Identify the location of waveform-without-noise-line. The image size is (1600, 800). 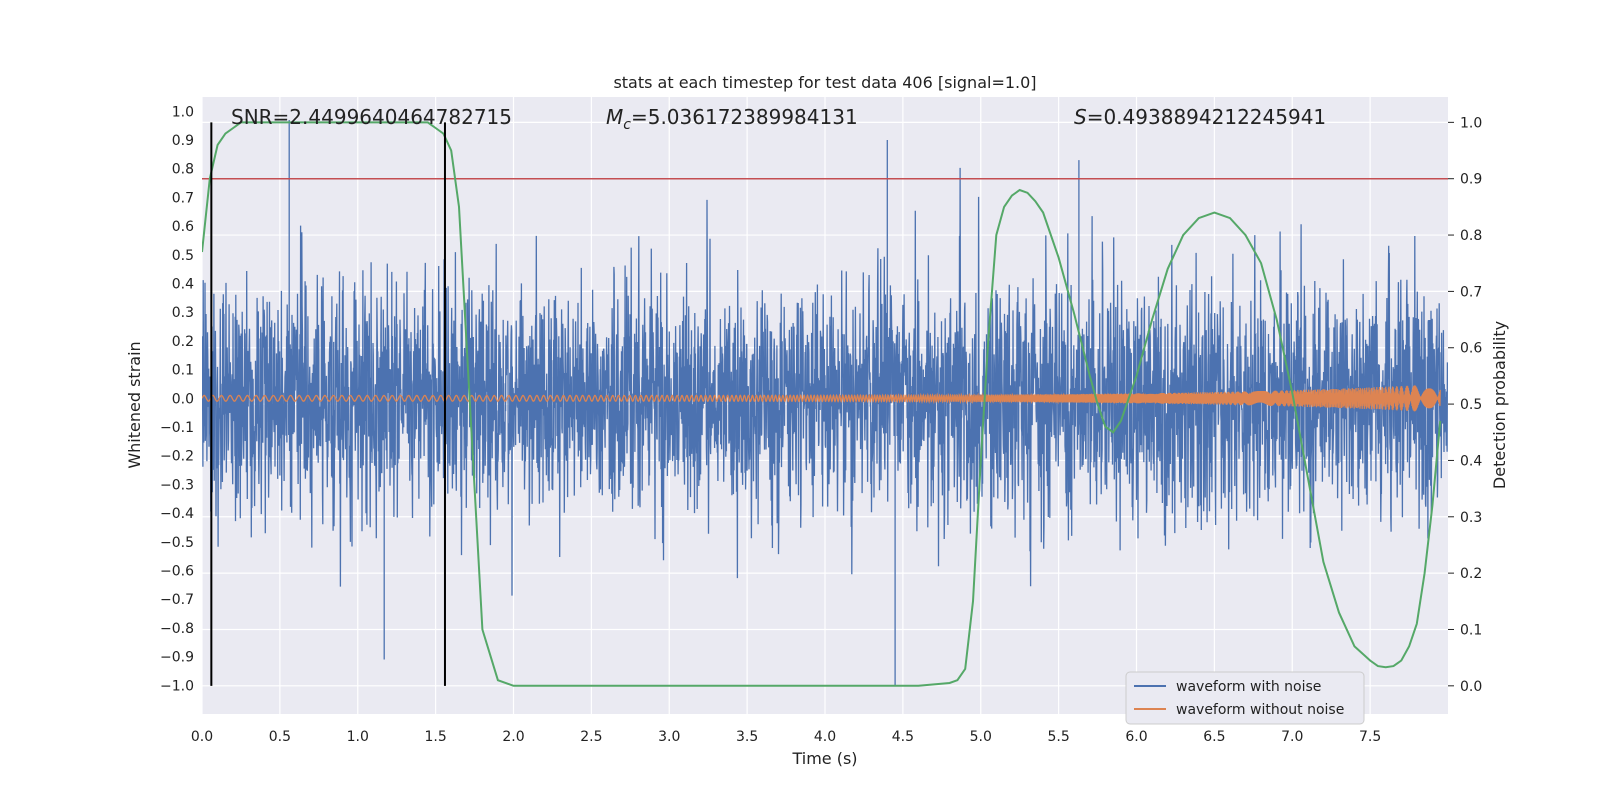
(821, 398).